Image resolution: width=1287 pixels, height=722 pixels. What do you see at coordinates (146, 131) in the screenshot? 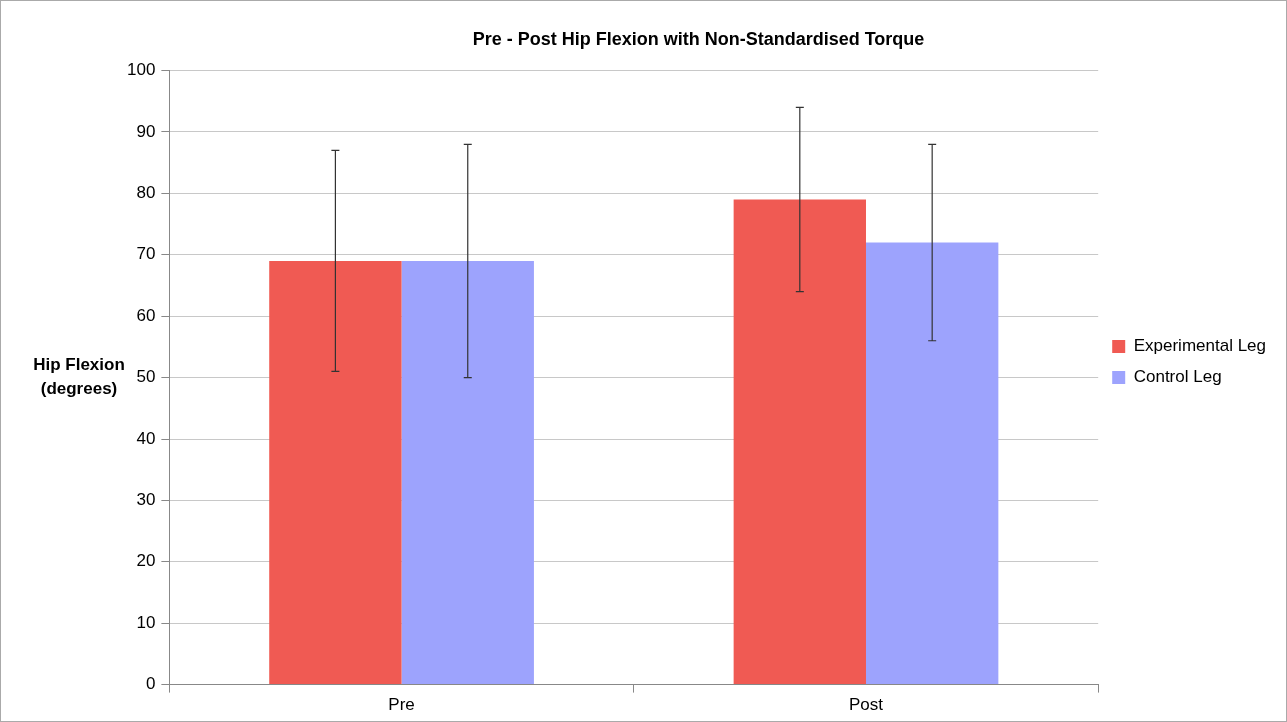
I see `y-tick-label: 90` at bounding box center [146, 131].